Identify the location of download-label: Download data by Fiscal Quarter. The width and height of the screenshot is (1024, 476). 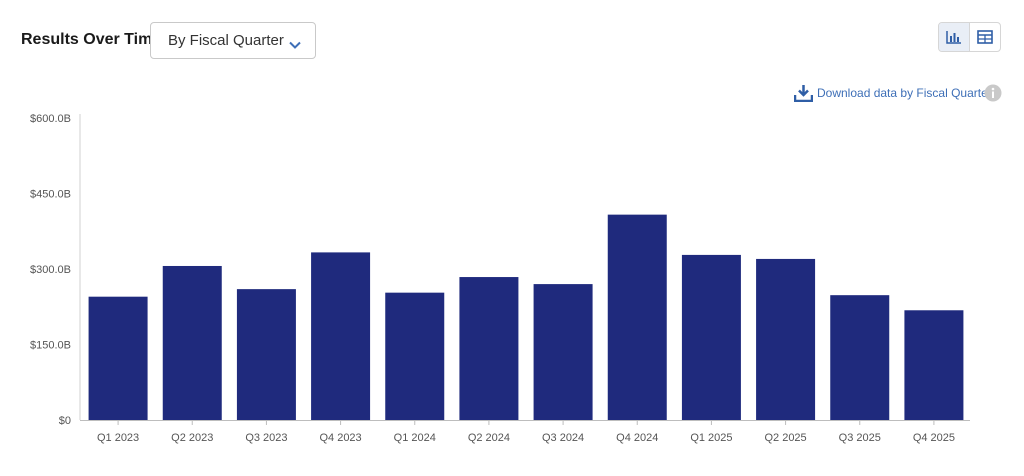
(904, 93).